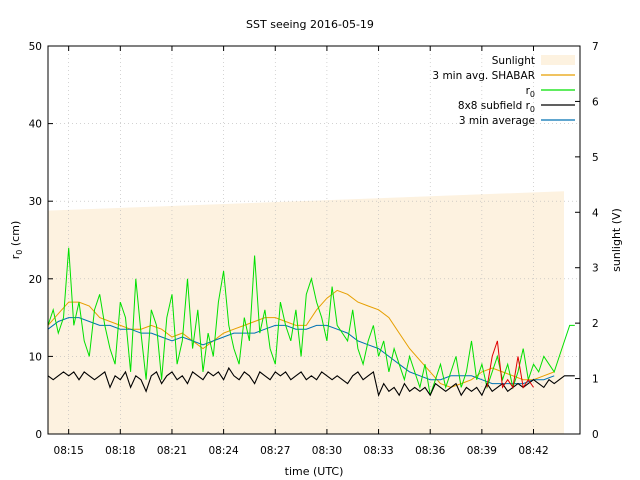 Image resolution: width=640 pixels, height=480 pixels. What do you see at coordinates (483, 76) in the screenshot?
I see `legend-label: 3 min avg. SHABAR` at bounding box center [483, 76].